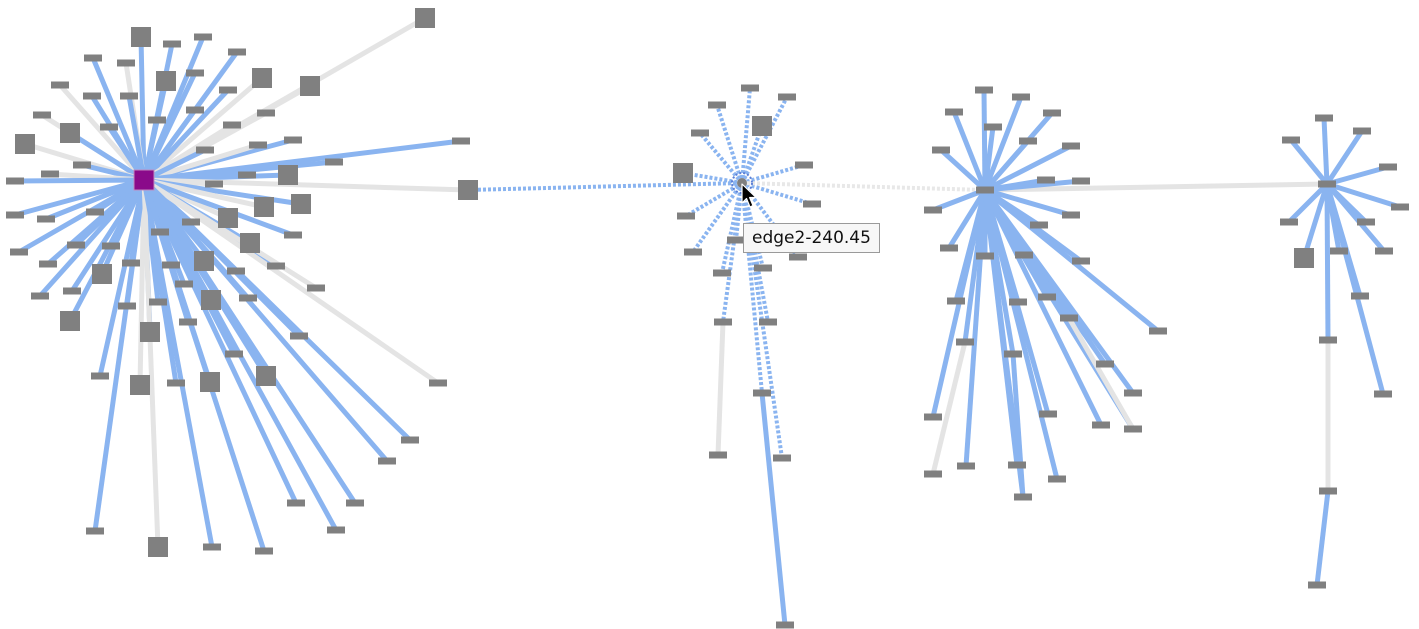 This screenshot has width=1419, height=629. Describe the element at coordinates (742, 183) in the screenshot. I see `hovered-hub-node` at that location.